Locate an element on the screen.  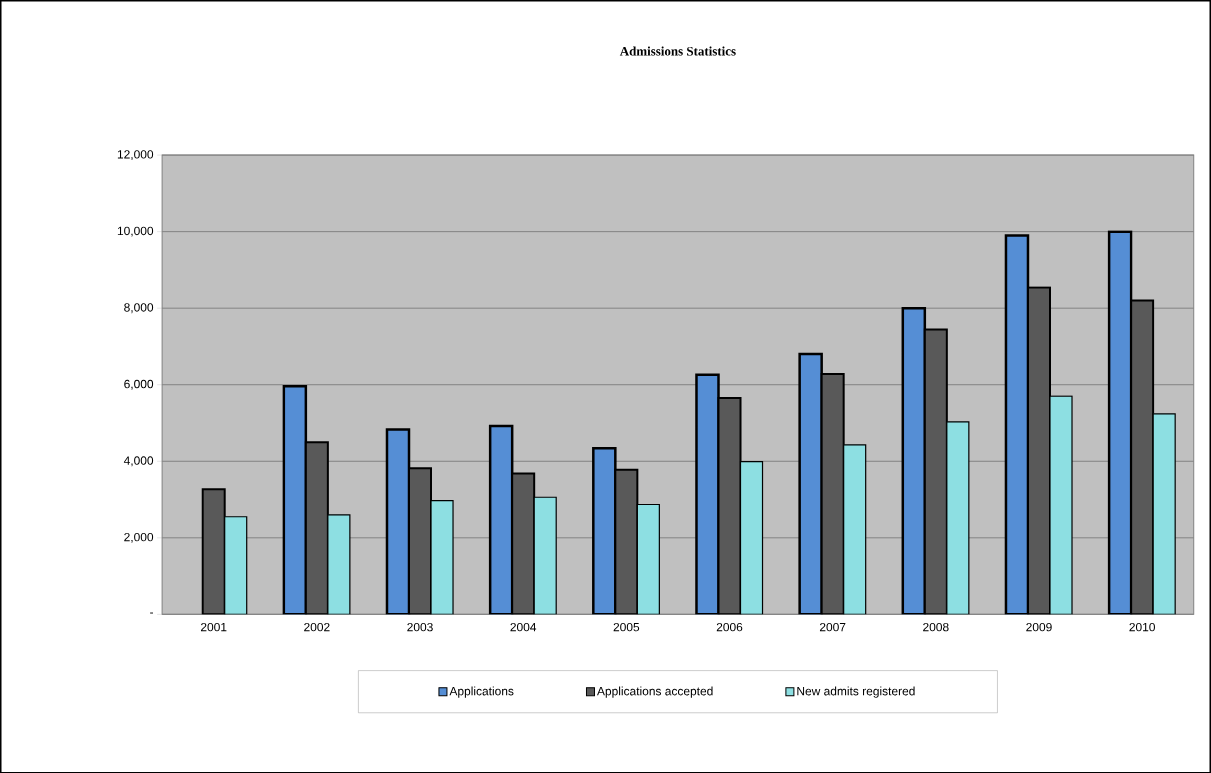
y-tick-label: 6,000 is located at coordinates (139, 384).